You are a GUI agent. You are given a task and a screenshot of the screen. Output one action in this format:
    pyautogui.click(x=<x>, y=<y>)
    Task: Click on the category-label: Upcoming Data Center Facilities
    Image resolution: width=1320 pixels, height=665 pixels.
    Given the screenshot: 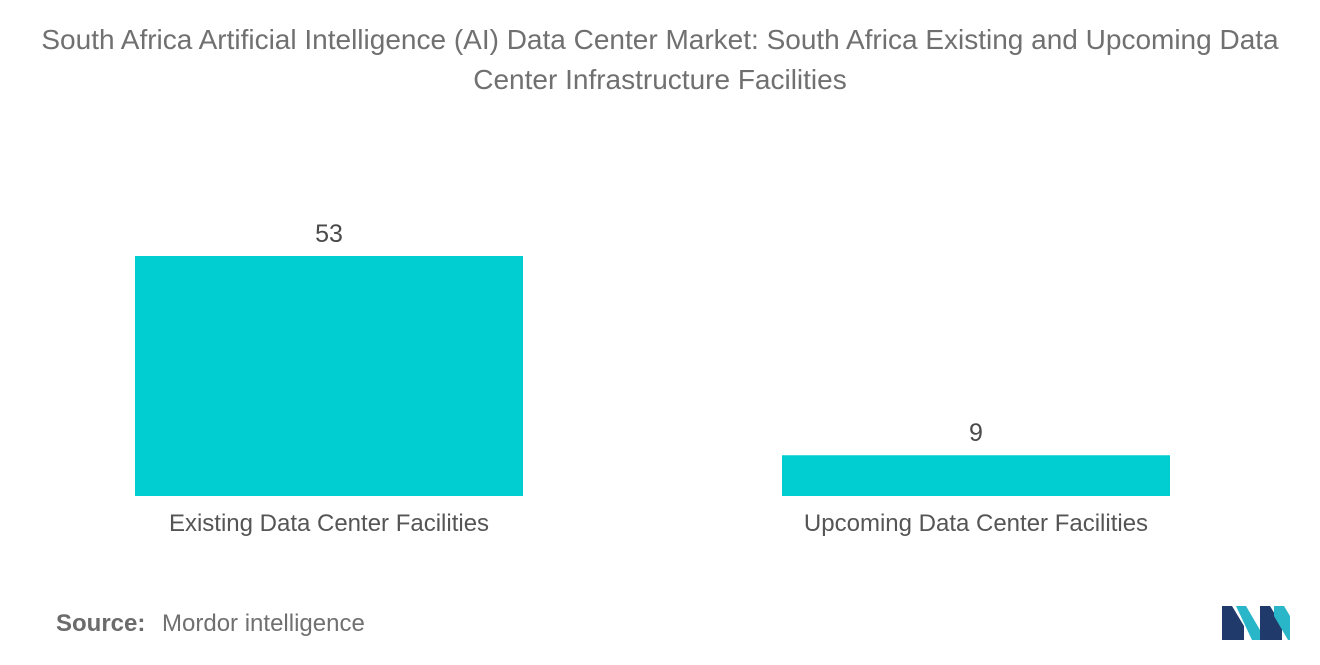 What is the action you would take?
    pyautogui.click(x=976, y=523)
    